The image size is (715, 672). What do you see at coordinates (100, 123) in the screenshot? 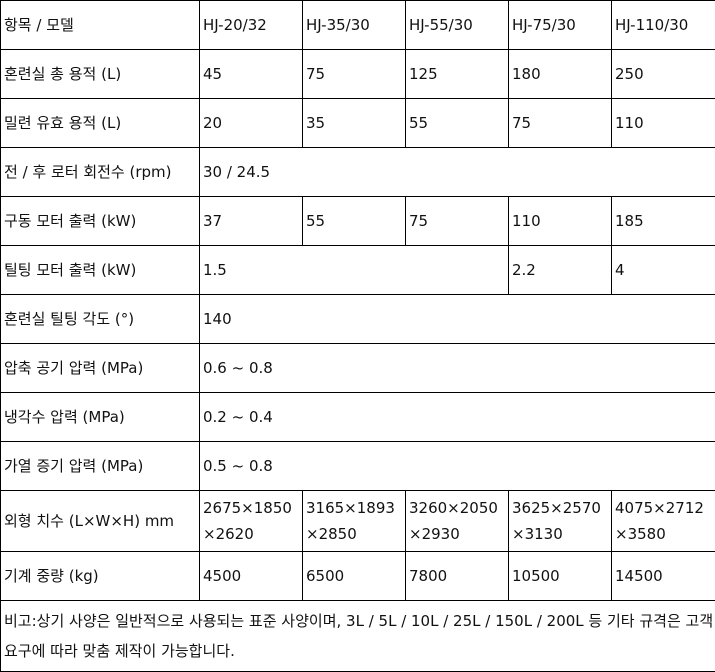
I see `spec-label: 밀련 유효 용적 (L)` at bounding box center [100, 123].